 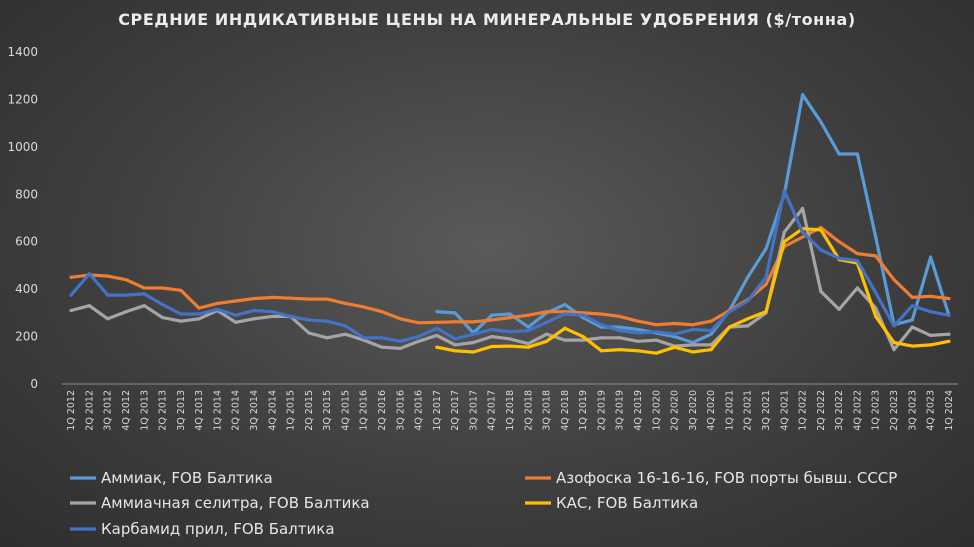 What do you see at coordinates (199, 410) in the screenshot?
I see `x-tick-label: 4Q 2013` at bounding box center [199, 410].